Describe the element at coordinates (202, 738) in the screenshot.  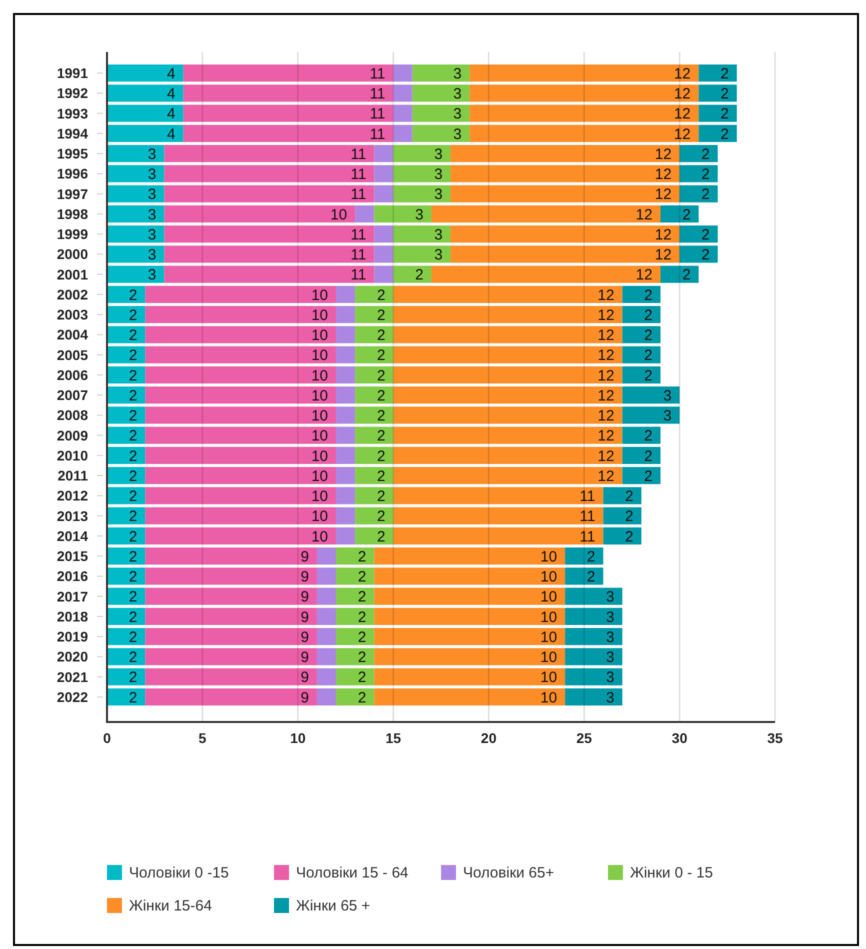
I see `x-tick-label: 5` at that location.